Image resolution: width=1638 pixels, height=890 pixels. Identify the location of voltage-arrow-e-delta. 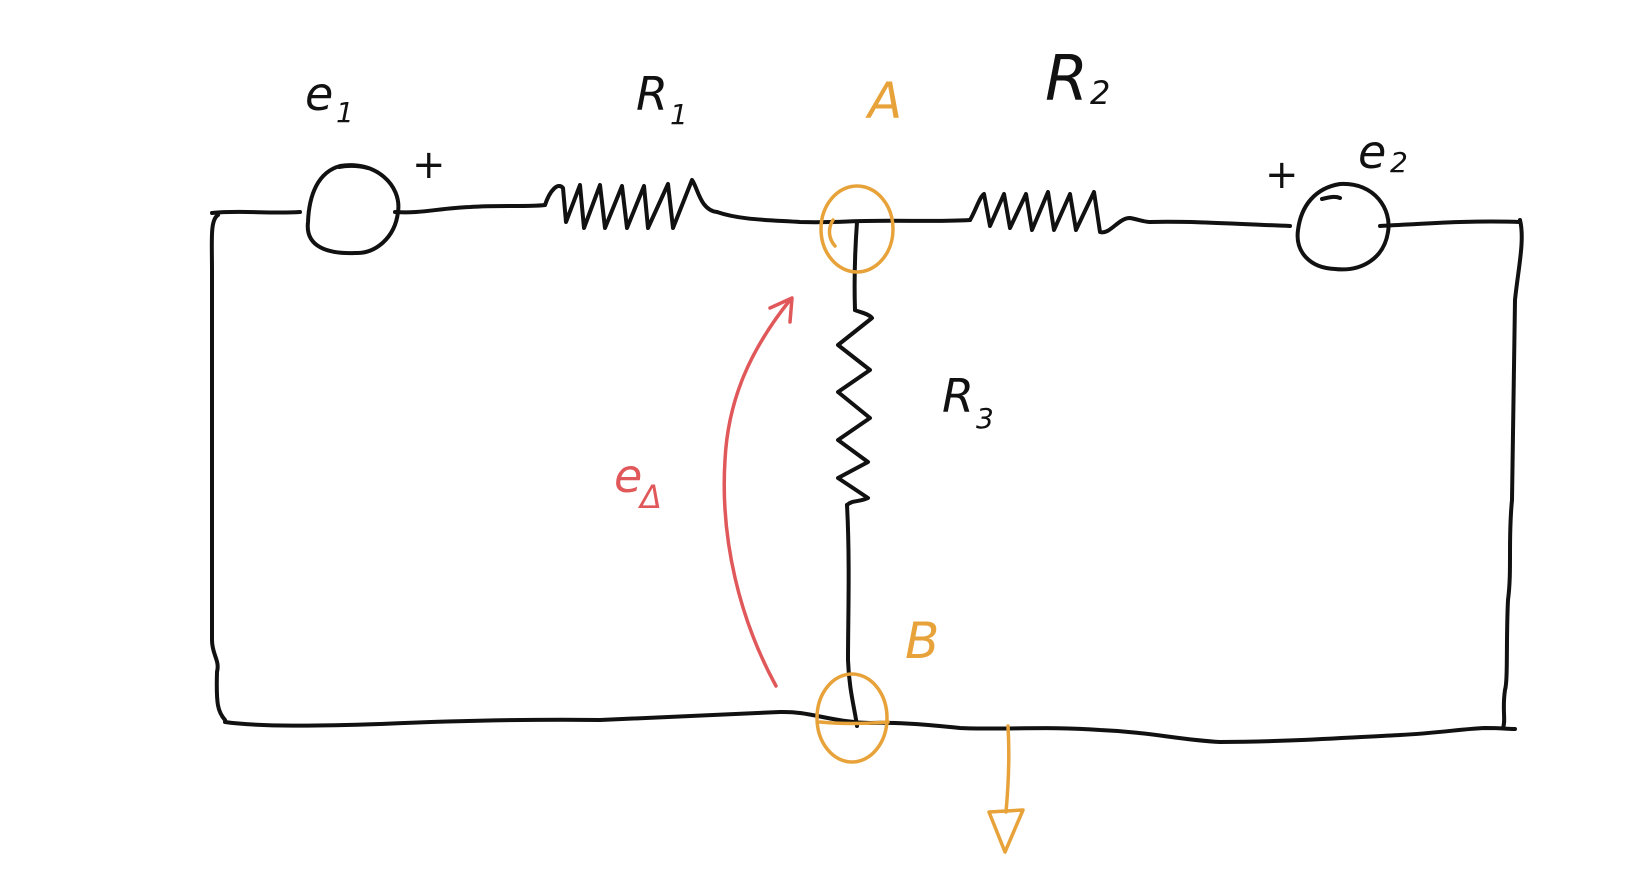
(758, 492).